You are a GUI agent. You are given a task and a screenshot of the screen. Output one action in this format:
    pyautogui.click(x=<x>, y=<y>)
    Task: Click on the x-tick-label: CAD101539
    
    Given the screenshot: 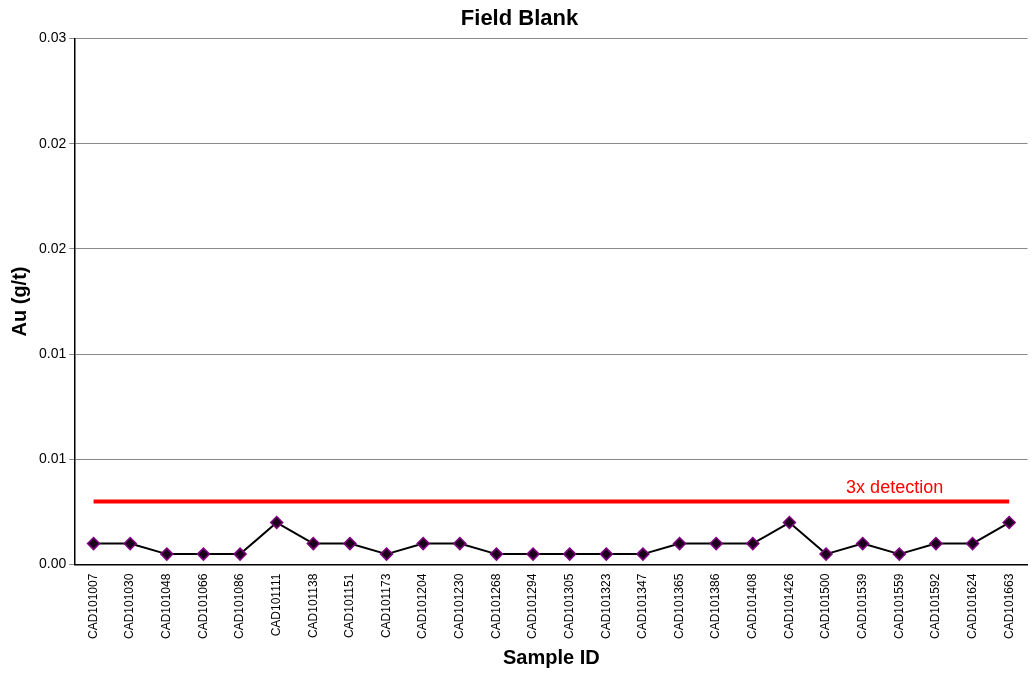 What is the action you would take?
    pyautogui.click(x=862, y=606)
    